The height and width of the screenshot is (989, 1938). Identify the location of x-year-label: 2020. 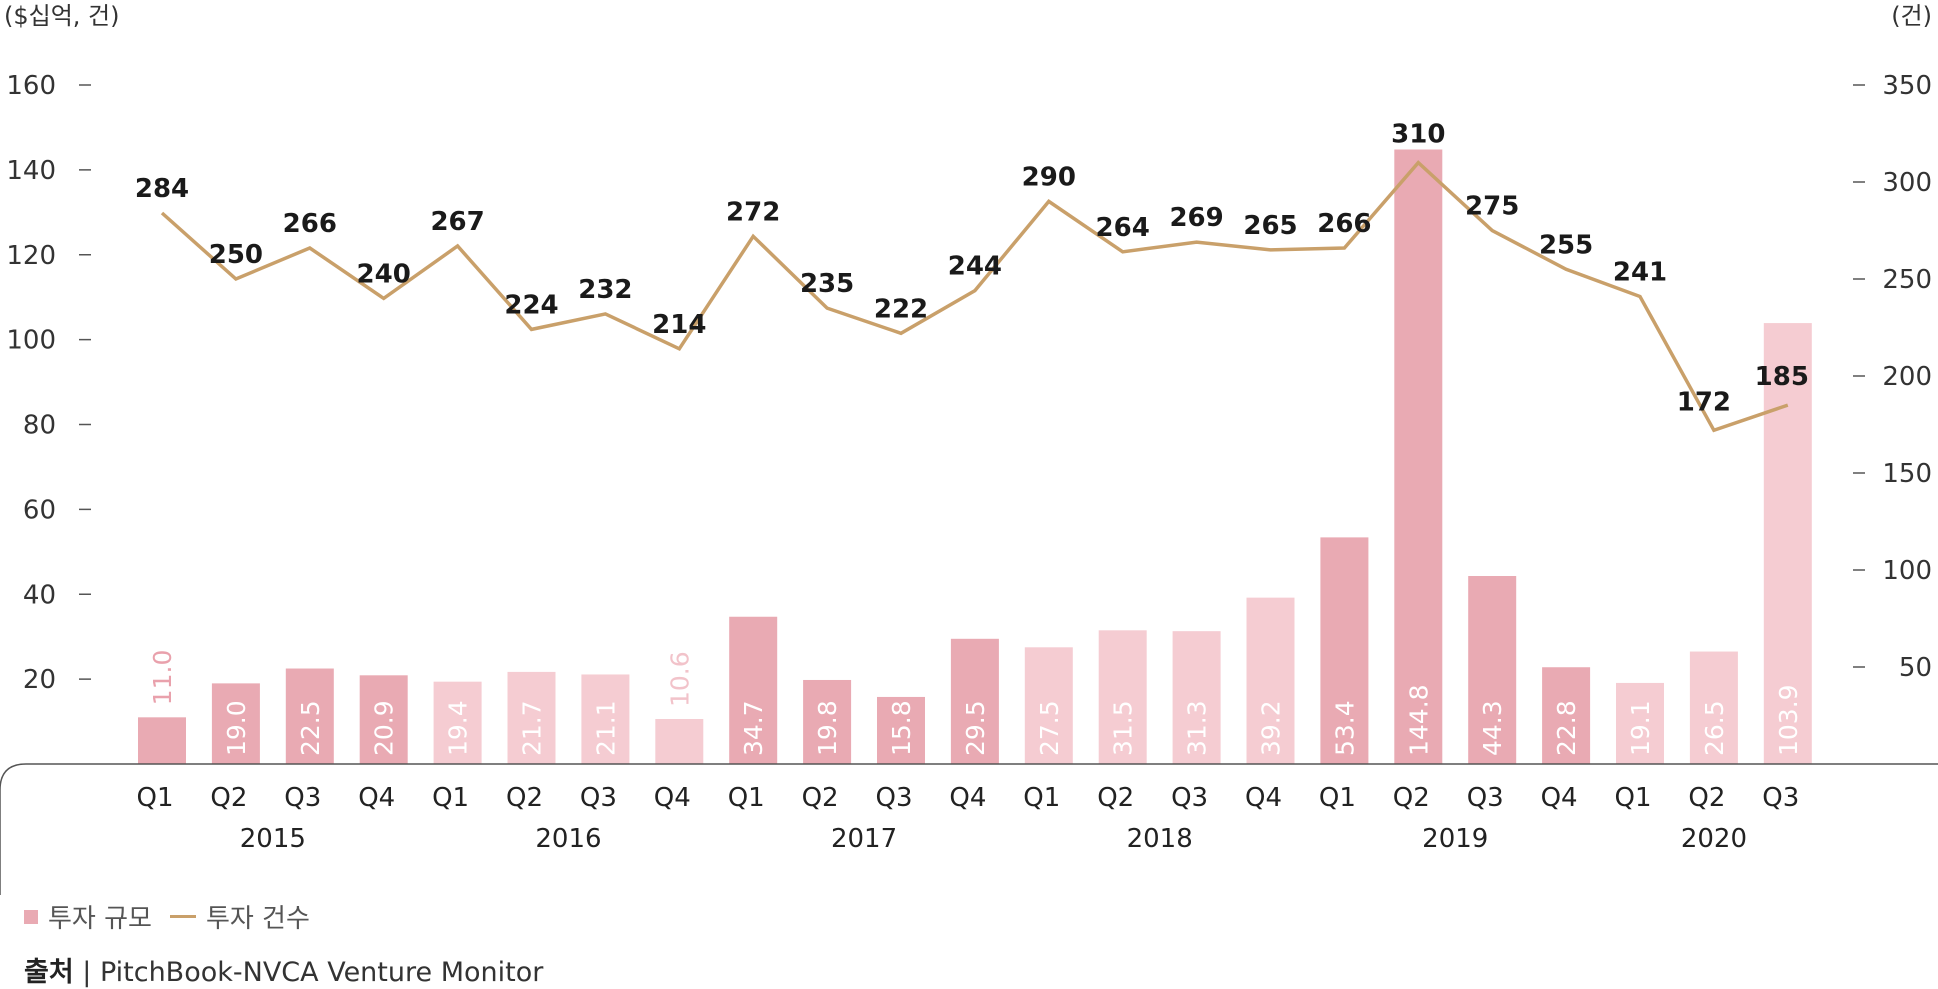
(1714, 839).